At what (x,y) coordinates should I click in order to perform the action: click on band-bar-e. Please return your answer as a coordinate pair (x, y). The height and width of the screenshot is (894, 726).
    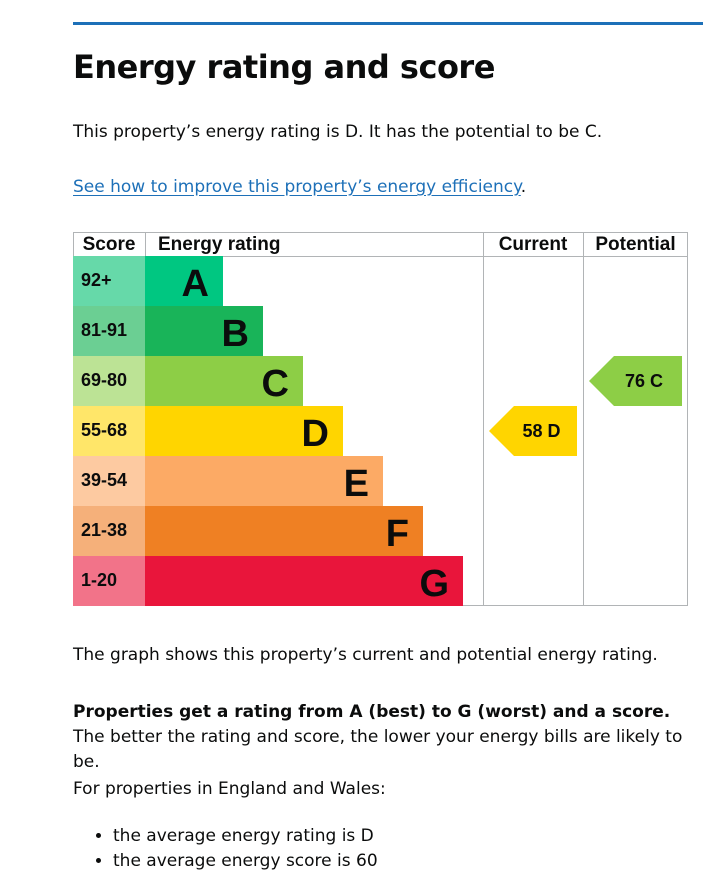
    Looking at the image, I should click on (264, 481).